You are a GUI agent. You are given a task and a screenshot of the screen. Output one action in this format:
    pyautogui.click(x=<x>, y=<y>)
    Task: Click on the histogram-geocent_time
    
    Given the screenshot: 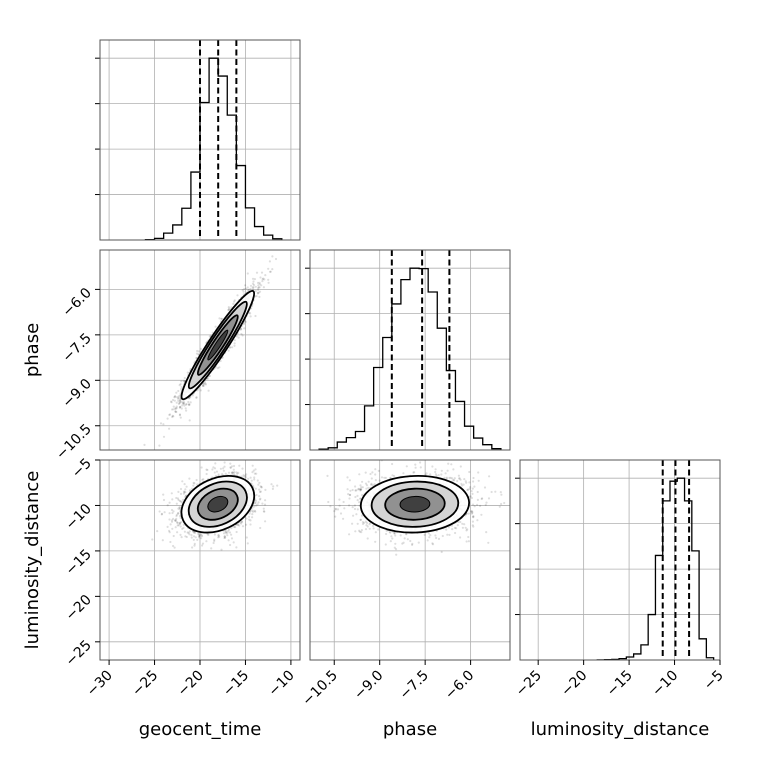 What is the action you would take?
    pyautogui.click(x=213, y=149)
    